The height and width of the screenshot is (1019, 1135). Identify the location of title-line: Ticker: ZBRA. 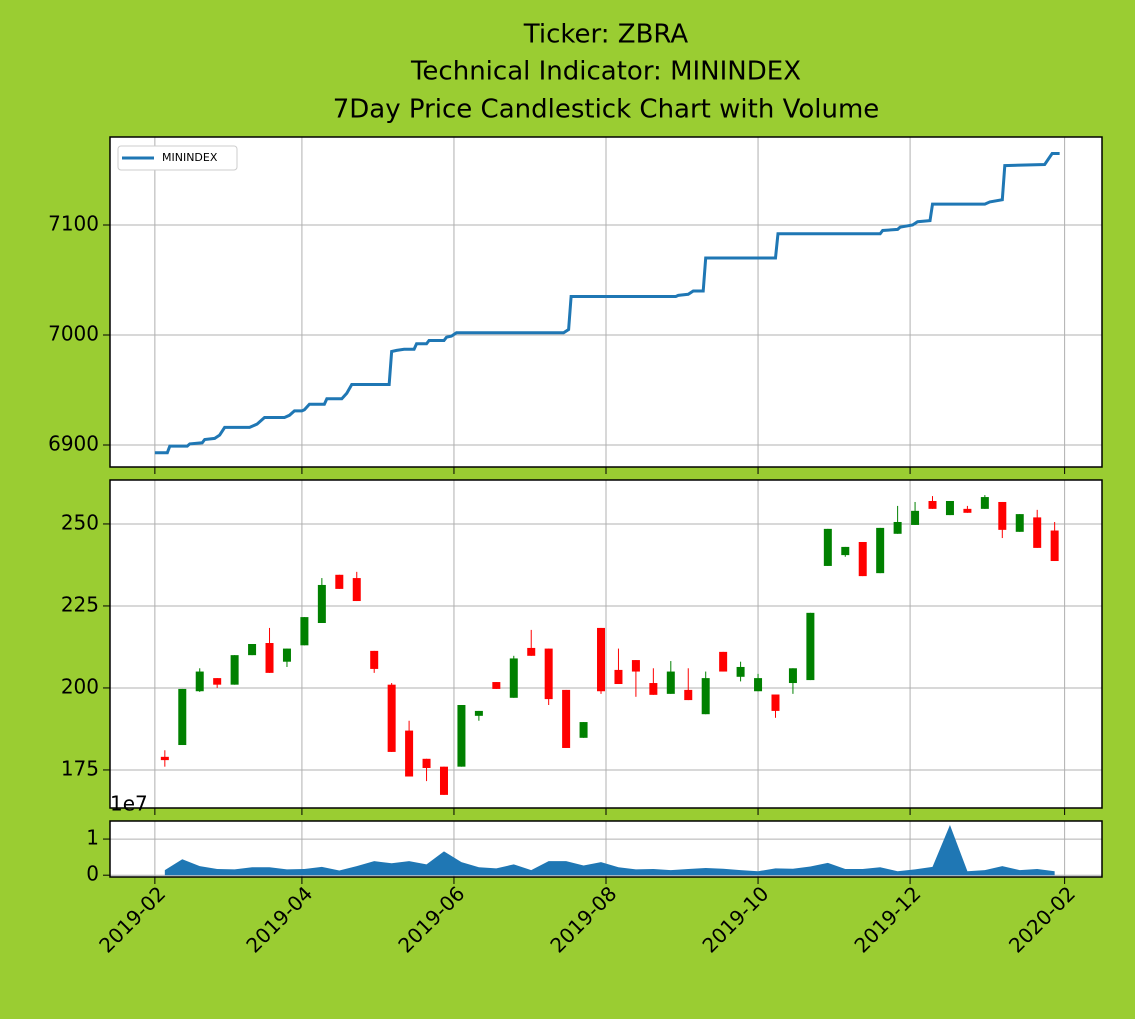
(606, 35).